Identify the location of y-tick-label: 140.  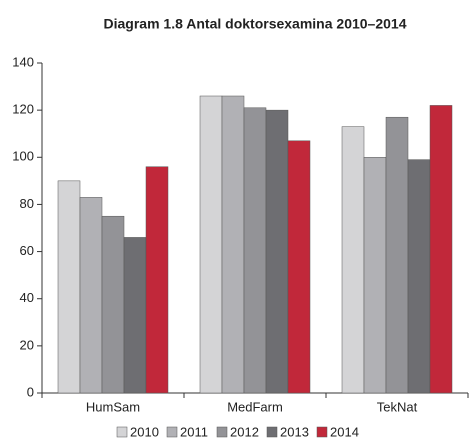
(23, 61).